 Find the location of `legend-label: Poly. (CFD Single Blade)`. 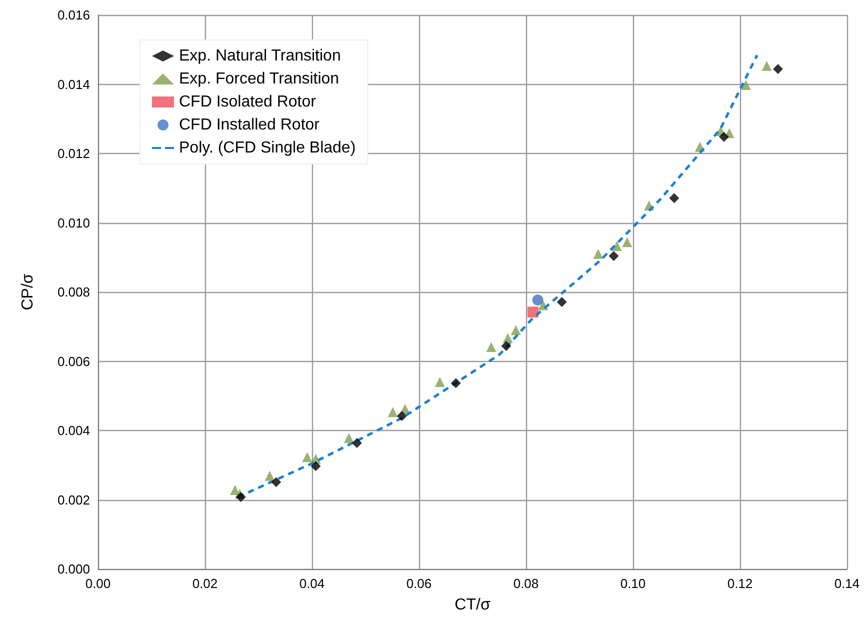

legend-label: Poly. (CFD Single Blade) is located at coordinates (267, 148).